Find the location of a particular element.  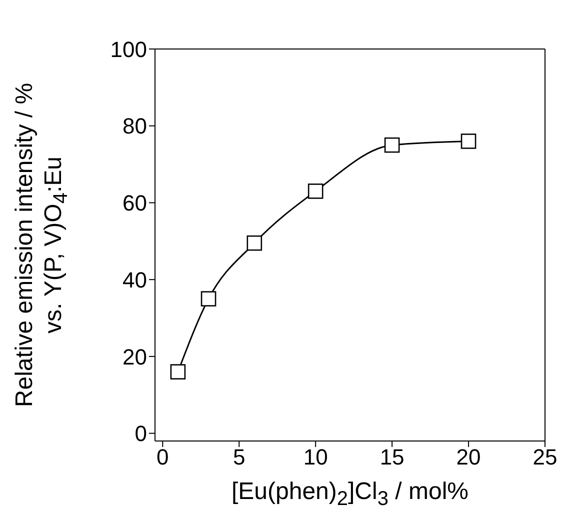

x-tick-label: 15 is located at coordinates (392, 457).